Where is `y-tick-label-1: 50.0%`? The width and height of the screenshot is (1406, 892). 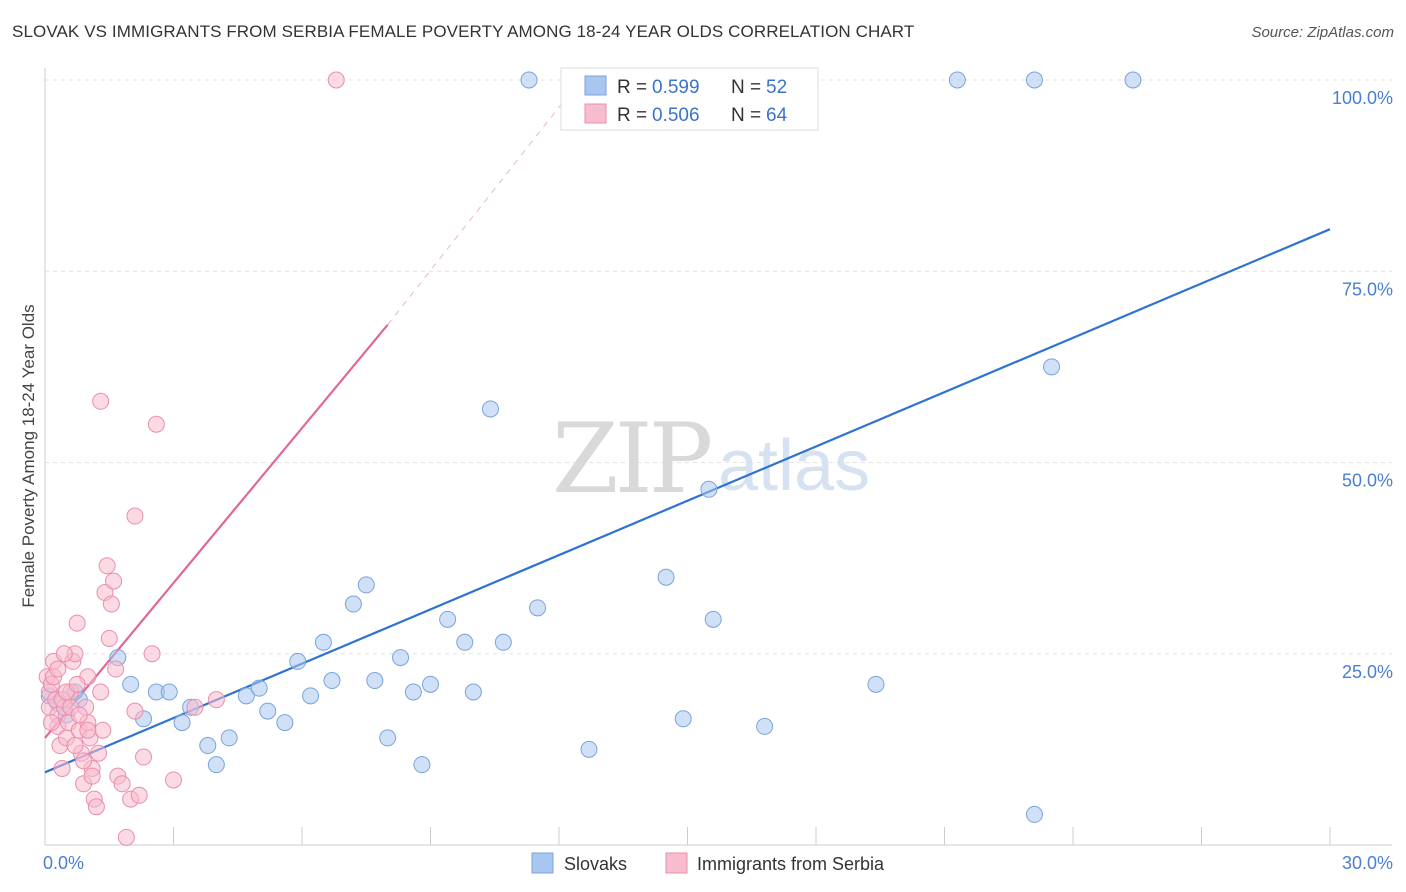
y-tick-label-1: 50.0% is located at coordinates (1367, 481).